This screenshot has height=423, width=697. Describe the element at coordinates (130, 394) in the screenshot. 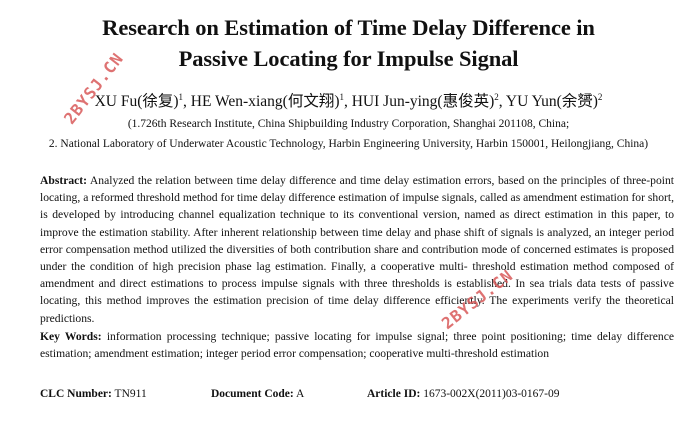

I see `clc-value: TN911` at that location.